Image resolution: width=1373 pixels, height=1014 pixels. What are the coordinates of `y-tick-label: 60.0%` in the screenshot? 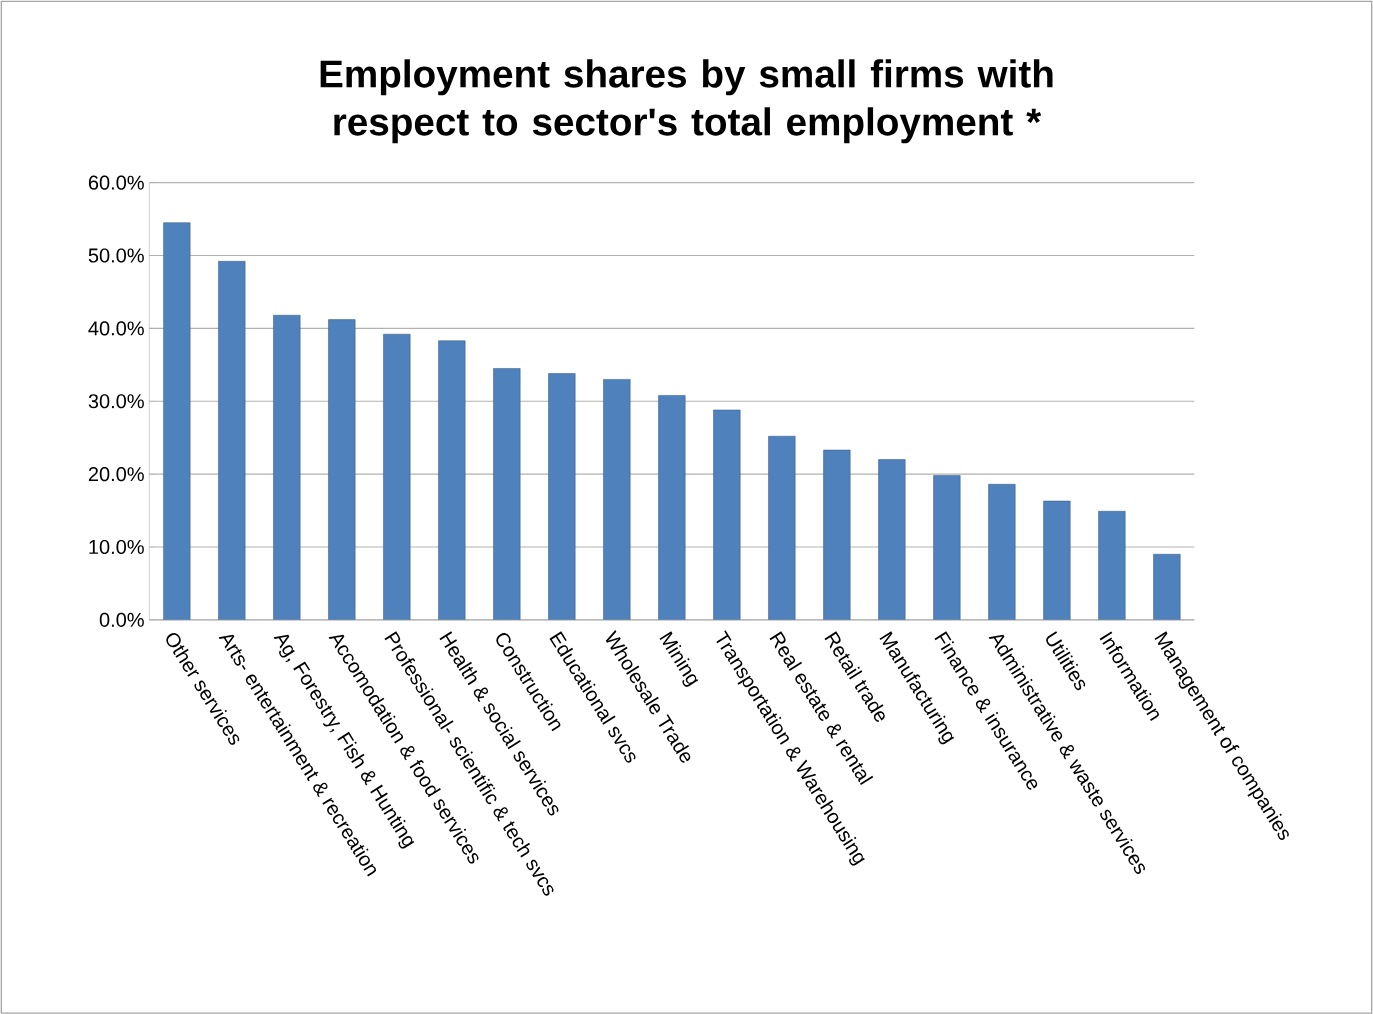 It's located at (116, 182).